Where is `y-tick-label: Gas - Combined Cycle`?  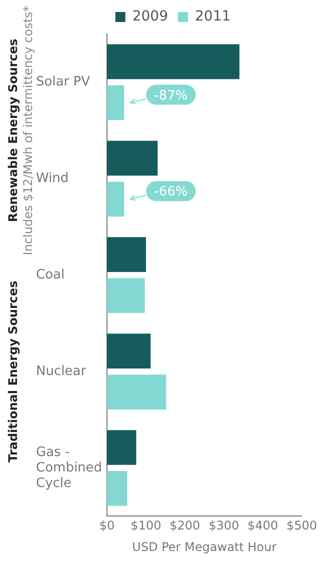 y-tick-label: Gas - Combined Cycle is located at coordinates (69, 467).